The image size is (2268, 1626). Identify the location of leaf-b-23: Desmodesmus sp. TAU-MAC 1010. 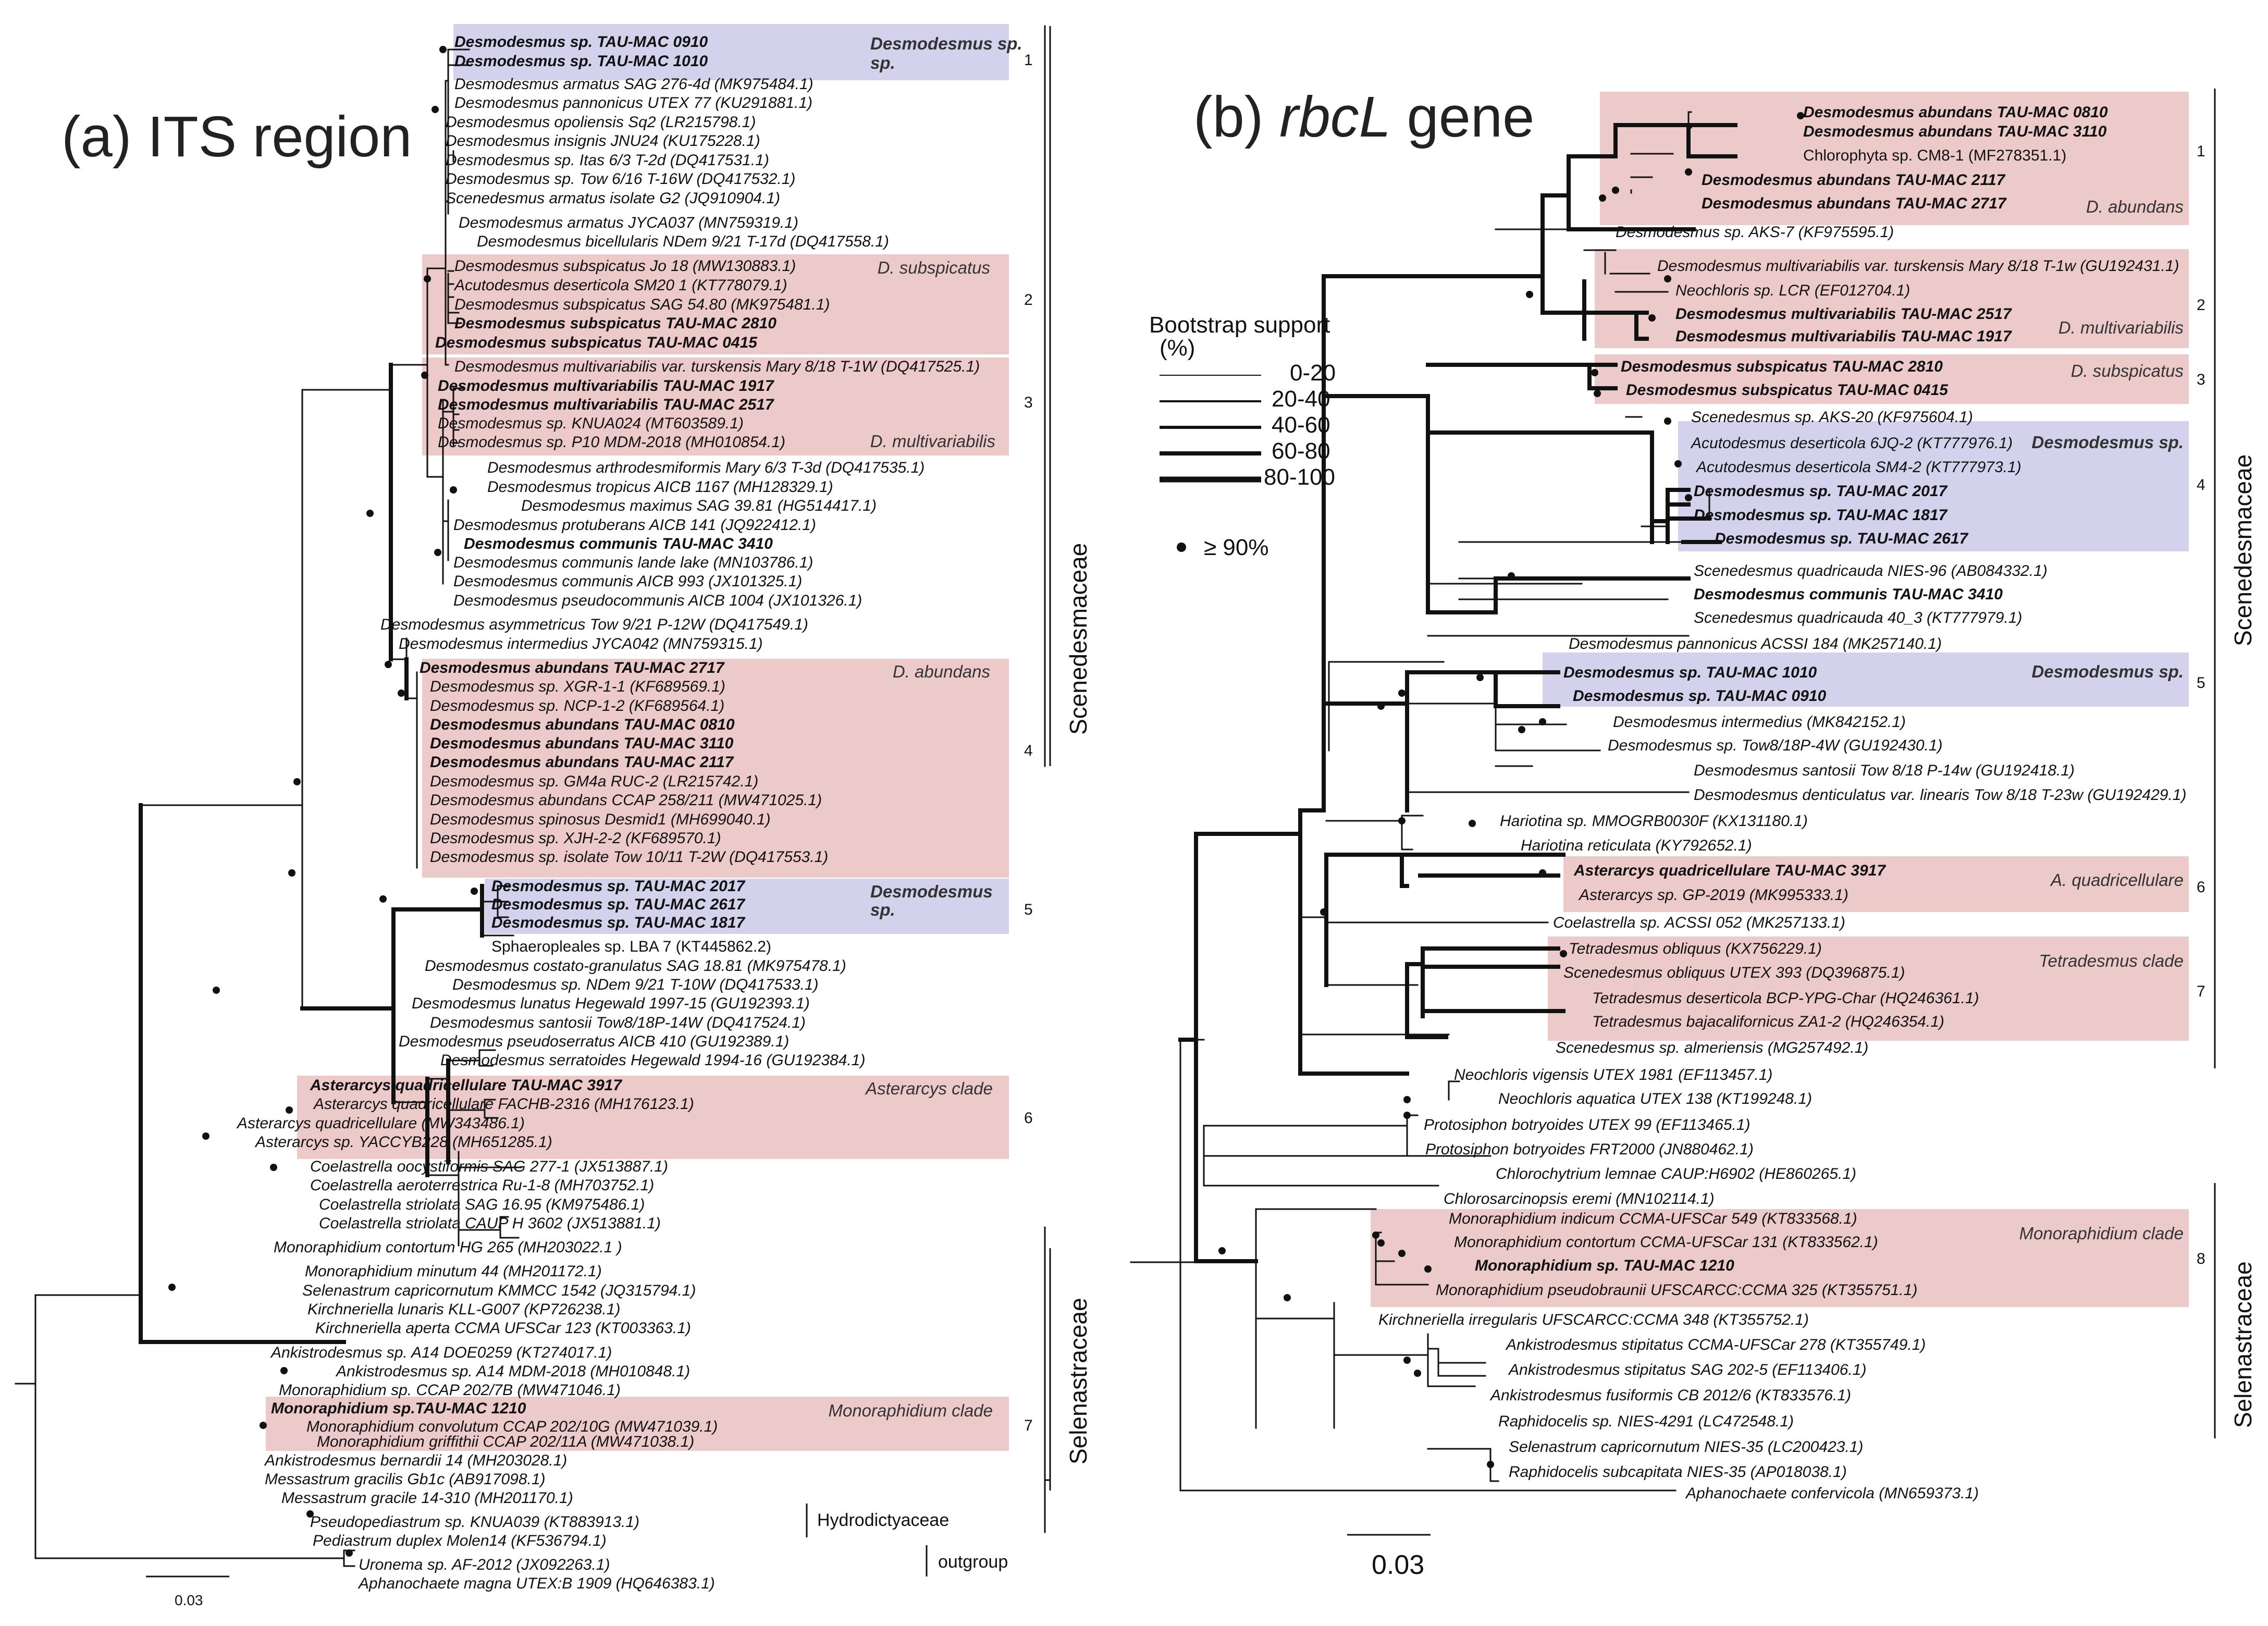
(1690, 672).